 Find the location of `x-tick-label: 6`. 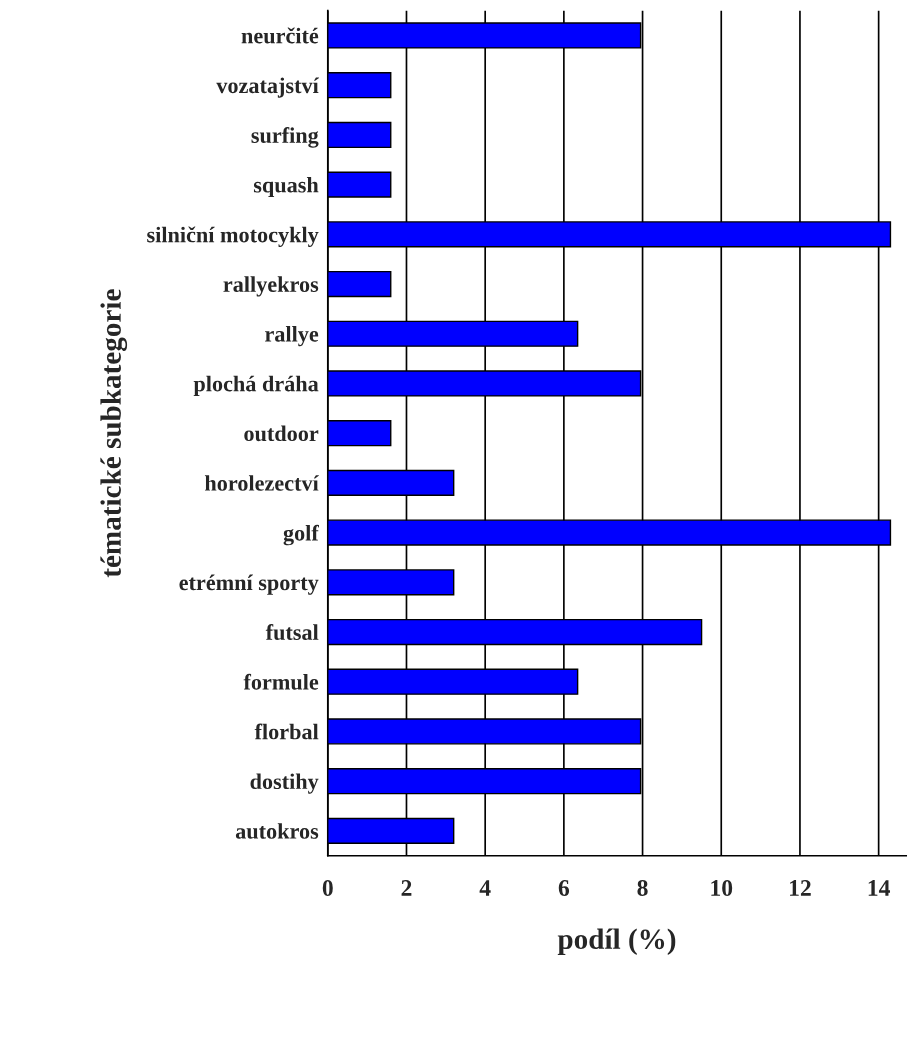

x-tick-label: 6 is located at coordinates (564, 888).